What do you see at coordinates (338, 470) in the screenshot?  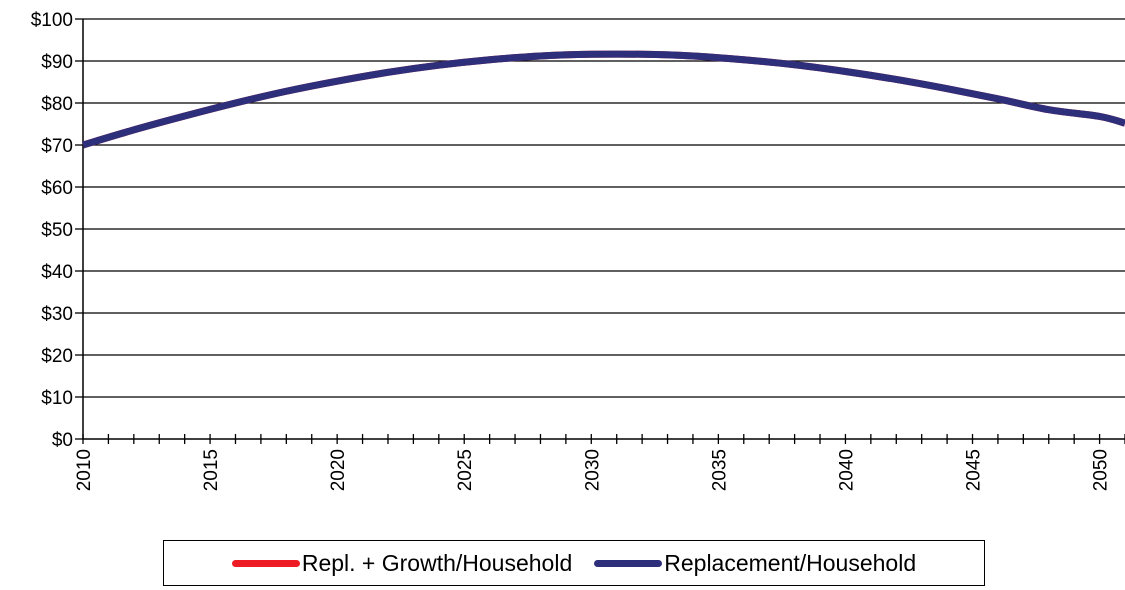 I see `x-tick-label: 2020` at bounding box center [338, 470].